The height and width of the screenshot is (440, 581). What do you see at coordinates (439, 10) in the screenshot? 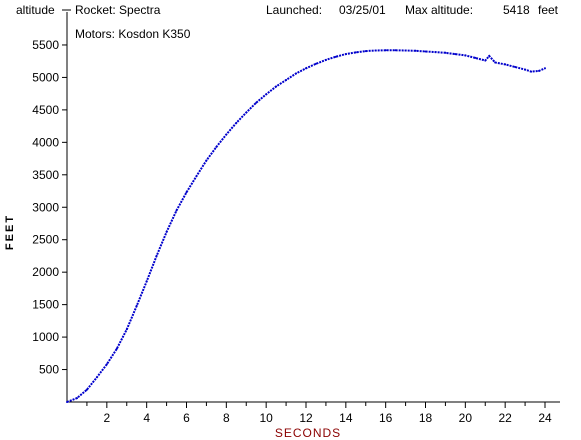
I see `max-altitude-label: Max altitude:` at bounding box center [439, 10].